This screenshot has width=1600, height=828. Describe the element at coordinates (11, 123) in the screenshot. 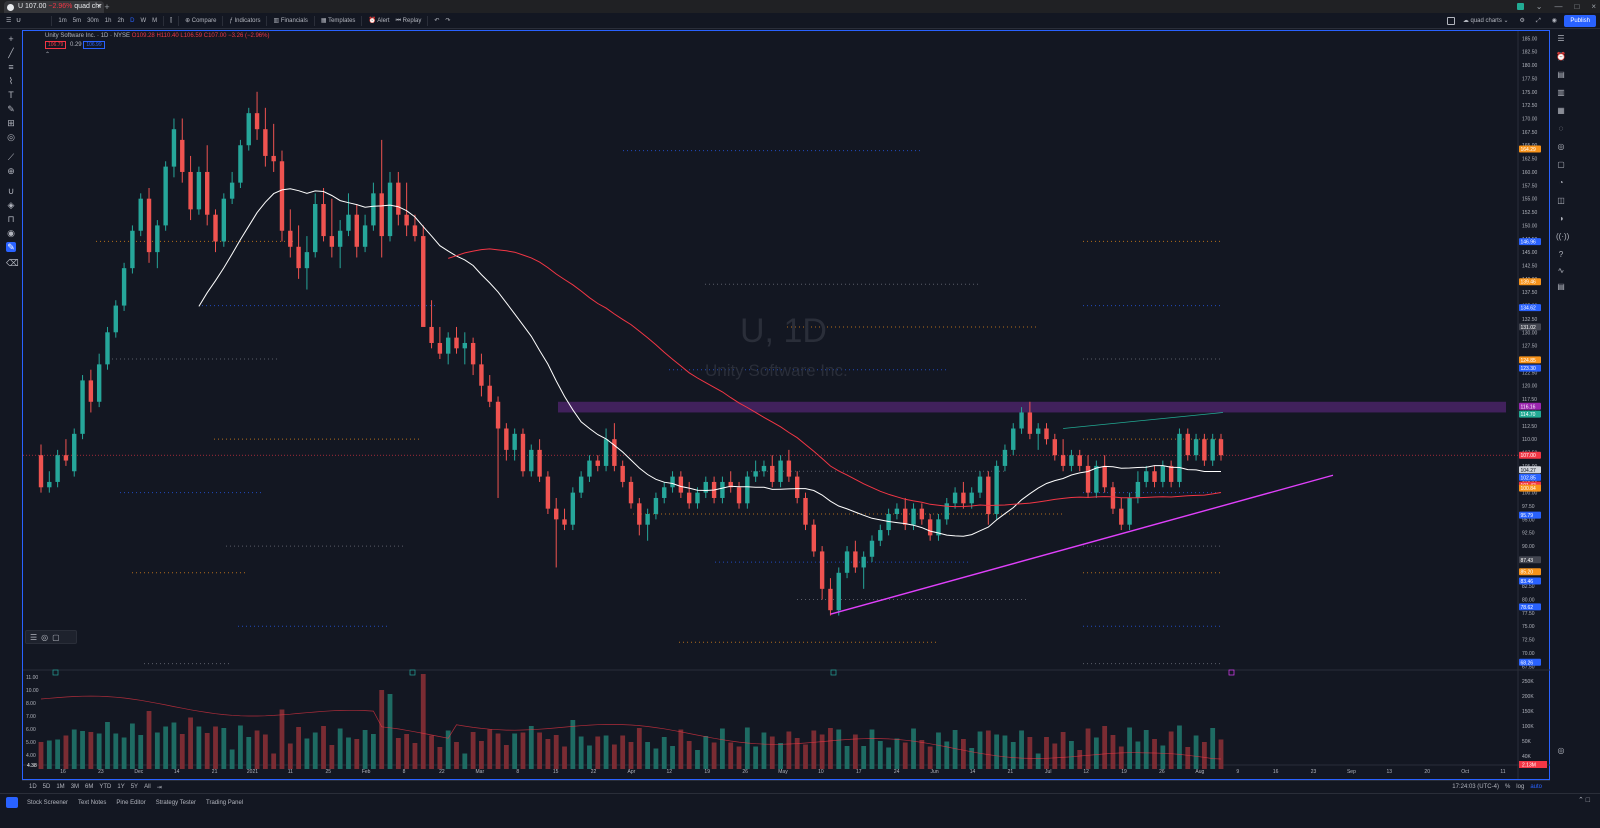

I see `measure-tool-icon: ⊞` at that location.